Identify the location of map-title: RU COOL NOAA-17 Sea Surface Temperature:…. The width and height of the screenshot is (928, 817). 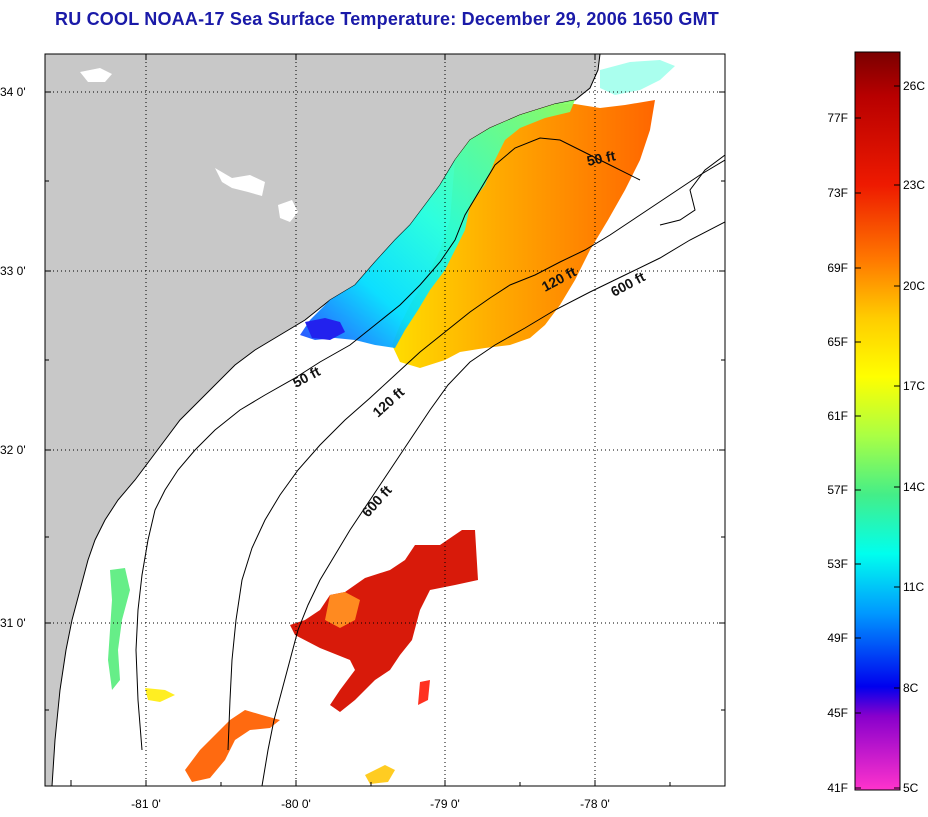
(387, 19).